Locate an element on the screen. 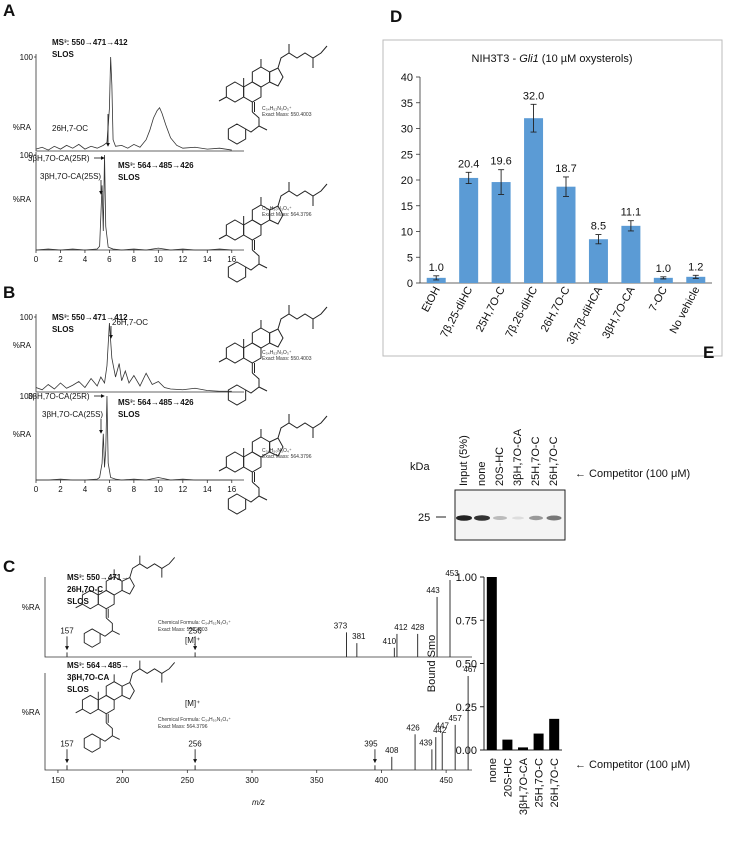 The height and width of the screenshot is (843, 731). y-tick-label: 1.00 is located at coordinates (466, 578).